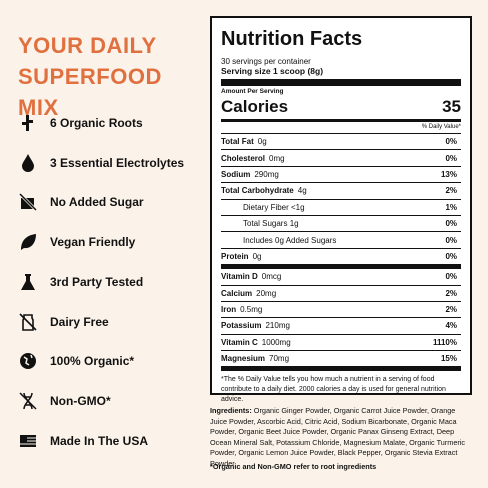 Image resolution: width=488 pixels, height=488 pixels. What do you see at coordinates (341, 325) in the screenshot?
I see `nutrient-row: Potassium 210mg 4%` at bounding box center [341, 325].